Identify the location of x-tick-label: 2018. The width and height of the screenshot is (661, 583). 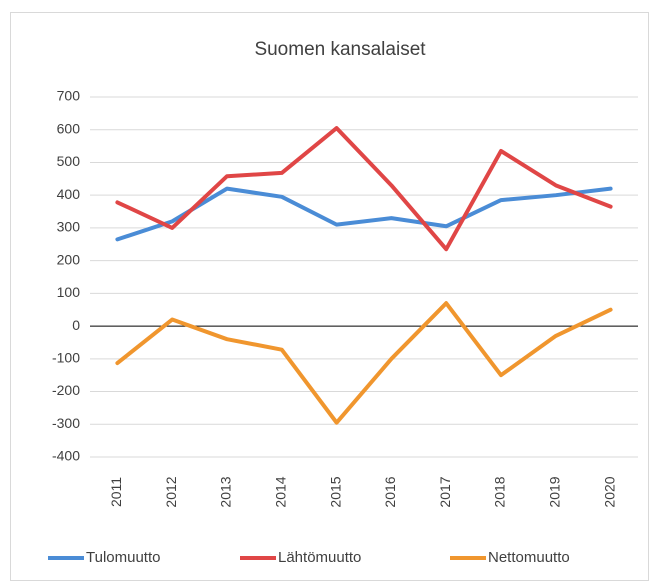
(500, 491).